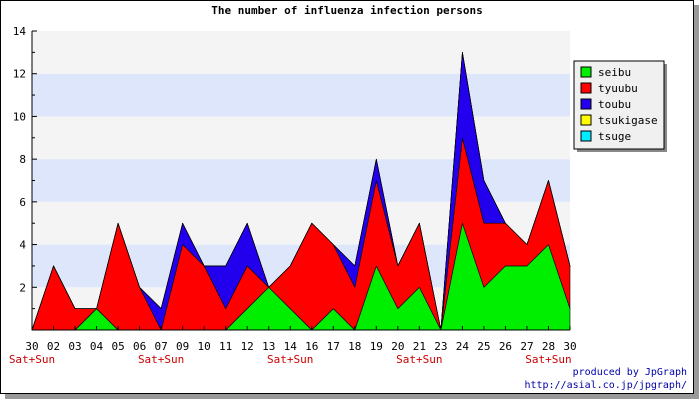 The height and width of the screenshot is (400, 700). What do you see at coordinates (247, 346) in the screenshot?
I see `x-tick-label: 12` at bounding box center [247, 346].